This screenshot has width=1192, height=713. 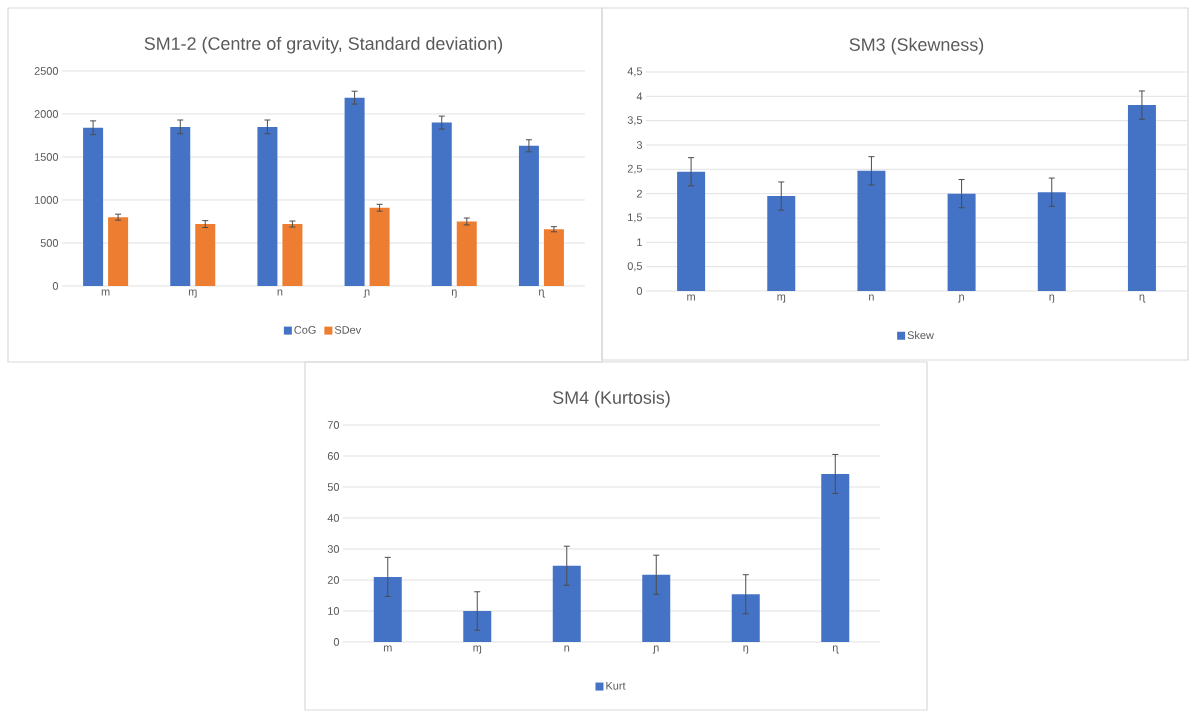 I want to click on legend-label: CoG, so click(x=305, y=330).